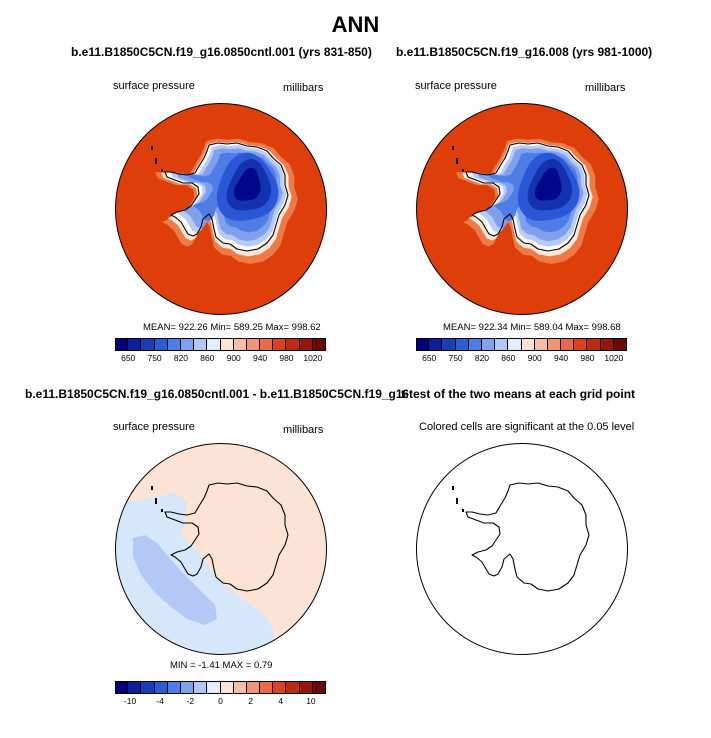 This screenshot has width=711, height=738. What do you see at coordinates (260, 358) in the screenshot?
I see `colorbar-1-tick-label: 940` at bounding box center [260, 358].